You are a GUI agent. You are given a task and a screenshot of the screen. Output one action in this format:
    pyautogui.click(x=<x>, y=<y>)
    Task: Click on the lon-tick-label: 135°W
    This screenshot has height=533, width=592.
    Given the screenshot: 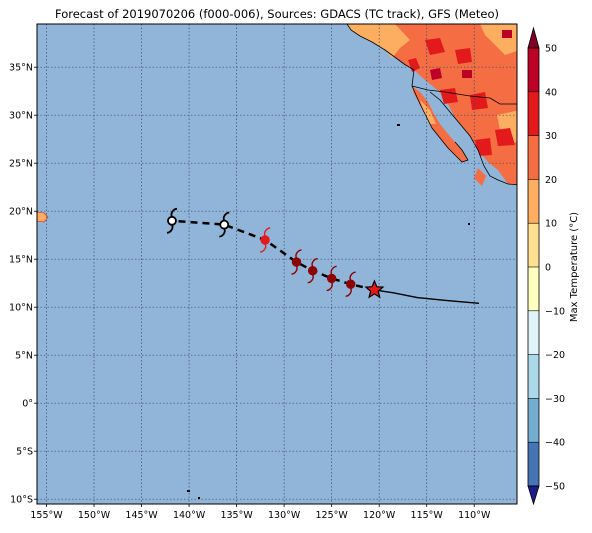 What is the action you would take?
    pyautogui.click(x=236, y=515)
    